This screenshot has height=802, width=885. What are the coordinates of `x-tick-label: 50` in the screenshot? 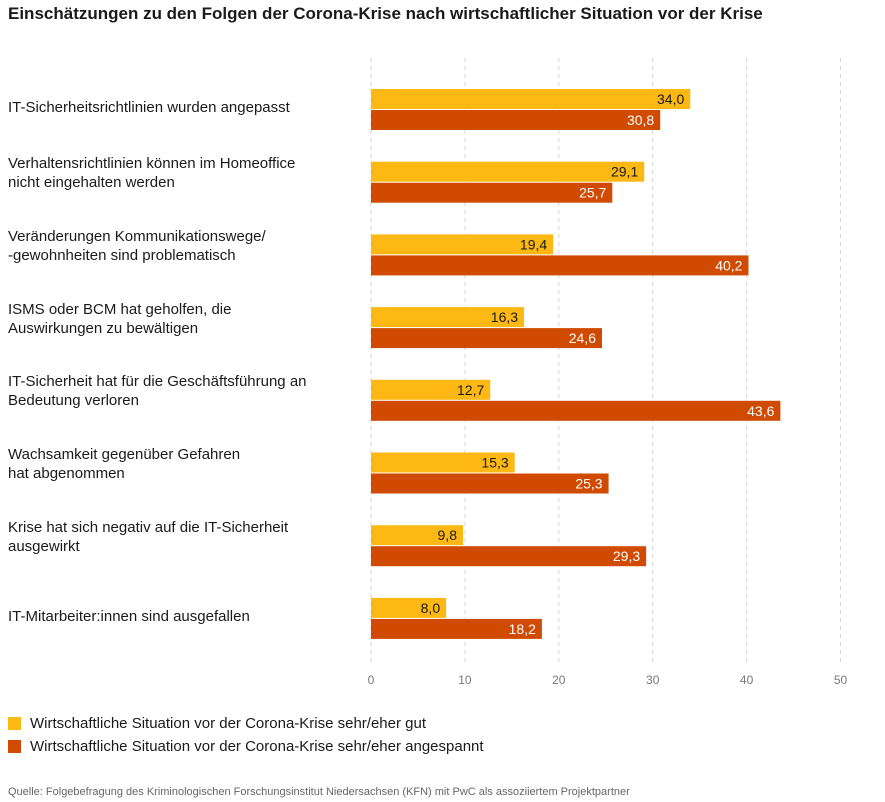 It's located at (841, 680).